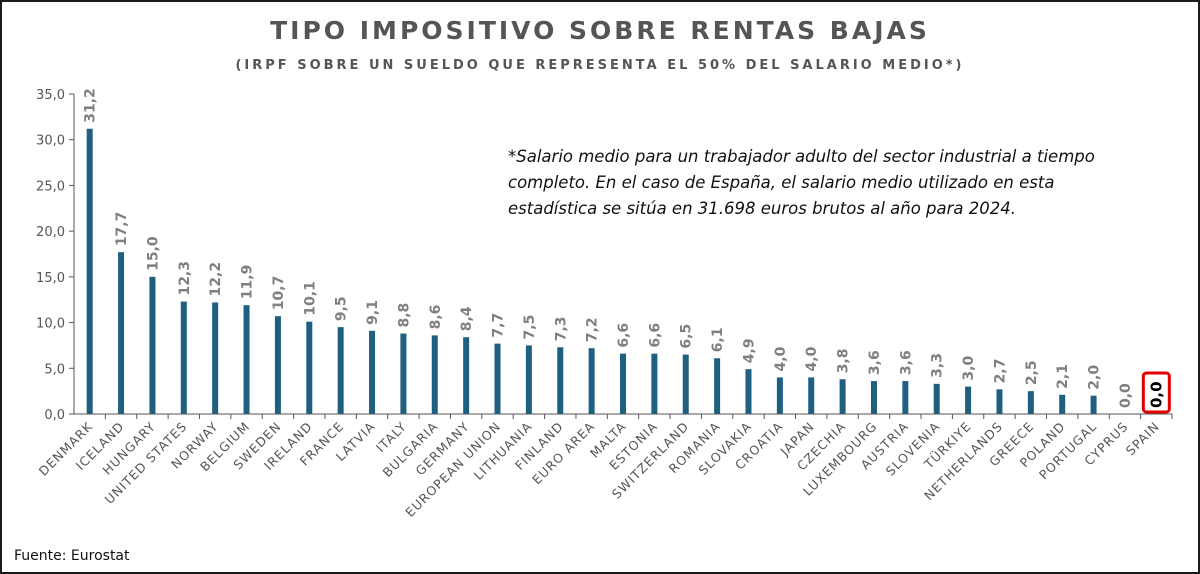 The image size is (1200, 574). I want to click on data-label: 2,1, so click(1063, 376).